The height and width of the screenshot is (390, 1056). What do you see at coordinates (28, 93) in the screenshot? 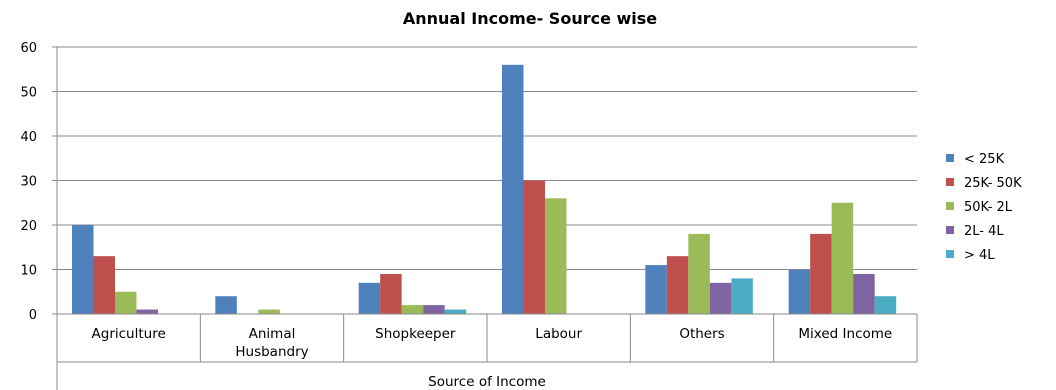
I see `y-tick-label: 50` at bounding box center [28, 93].